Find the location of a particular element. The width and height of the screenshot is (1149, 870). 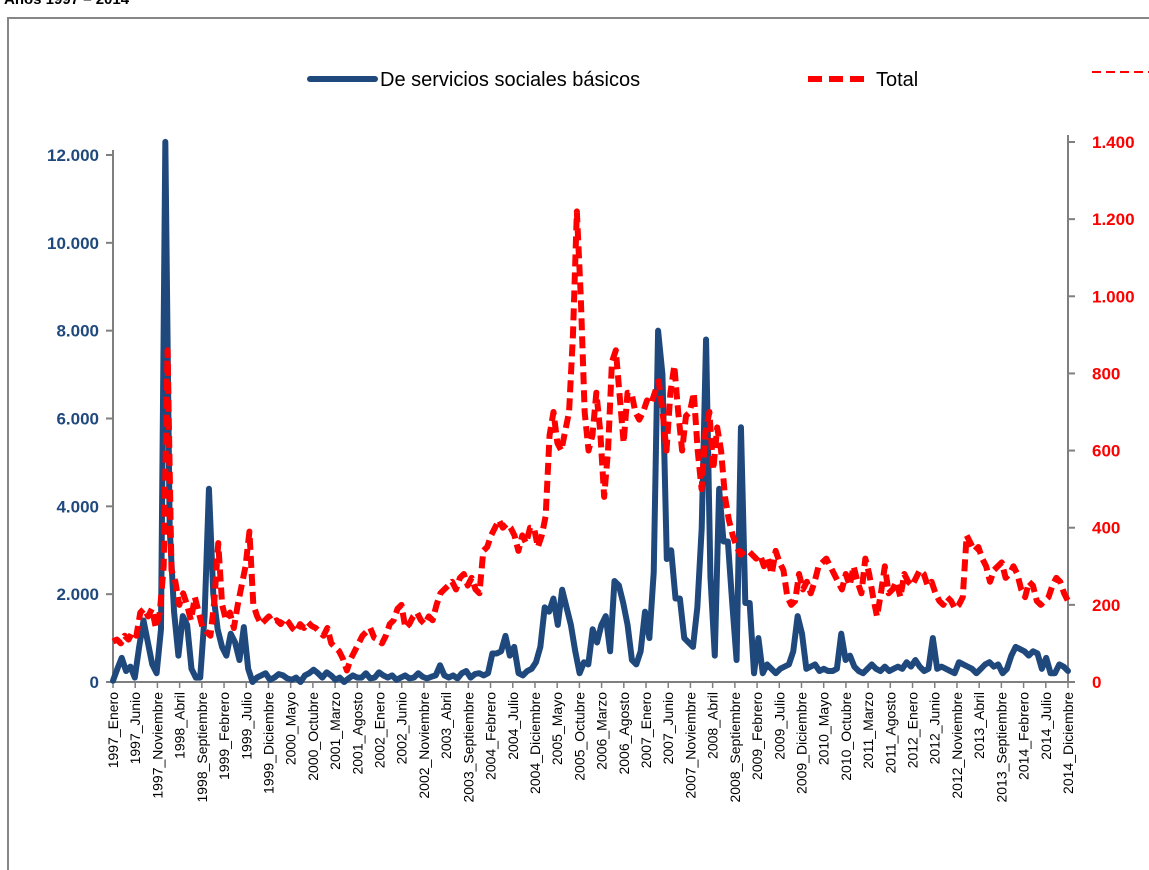

x-tick-label: 2009_Julio is located at coordinates (779, 726).